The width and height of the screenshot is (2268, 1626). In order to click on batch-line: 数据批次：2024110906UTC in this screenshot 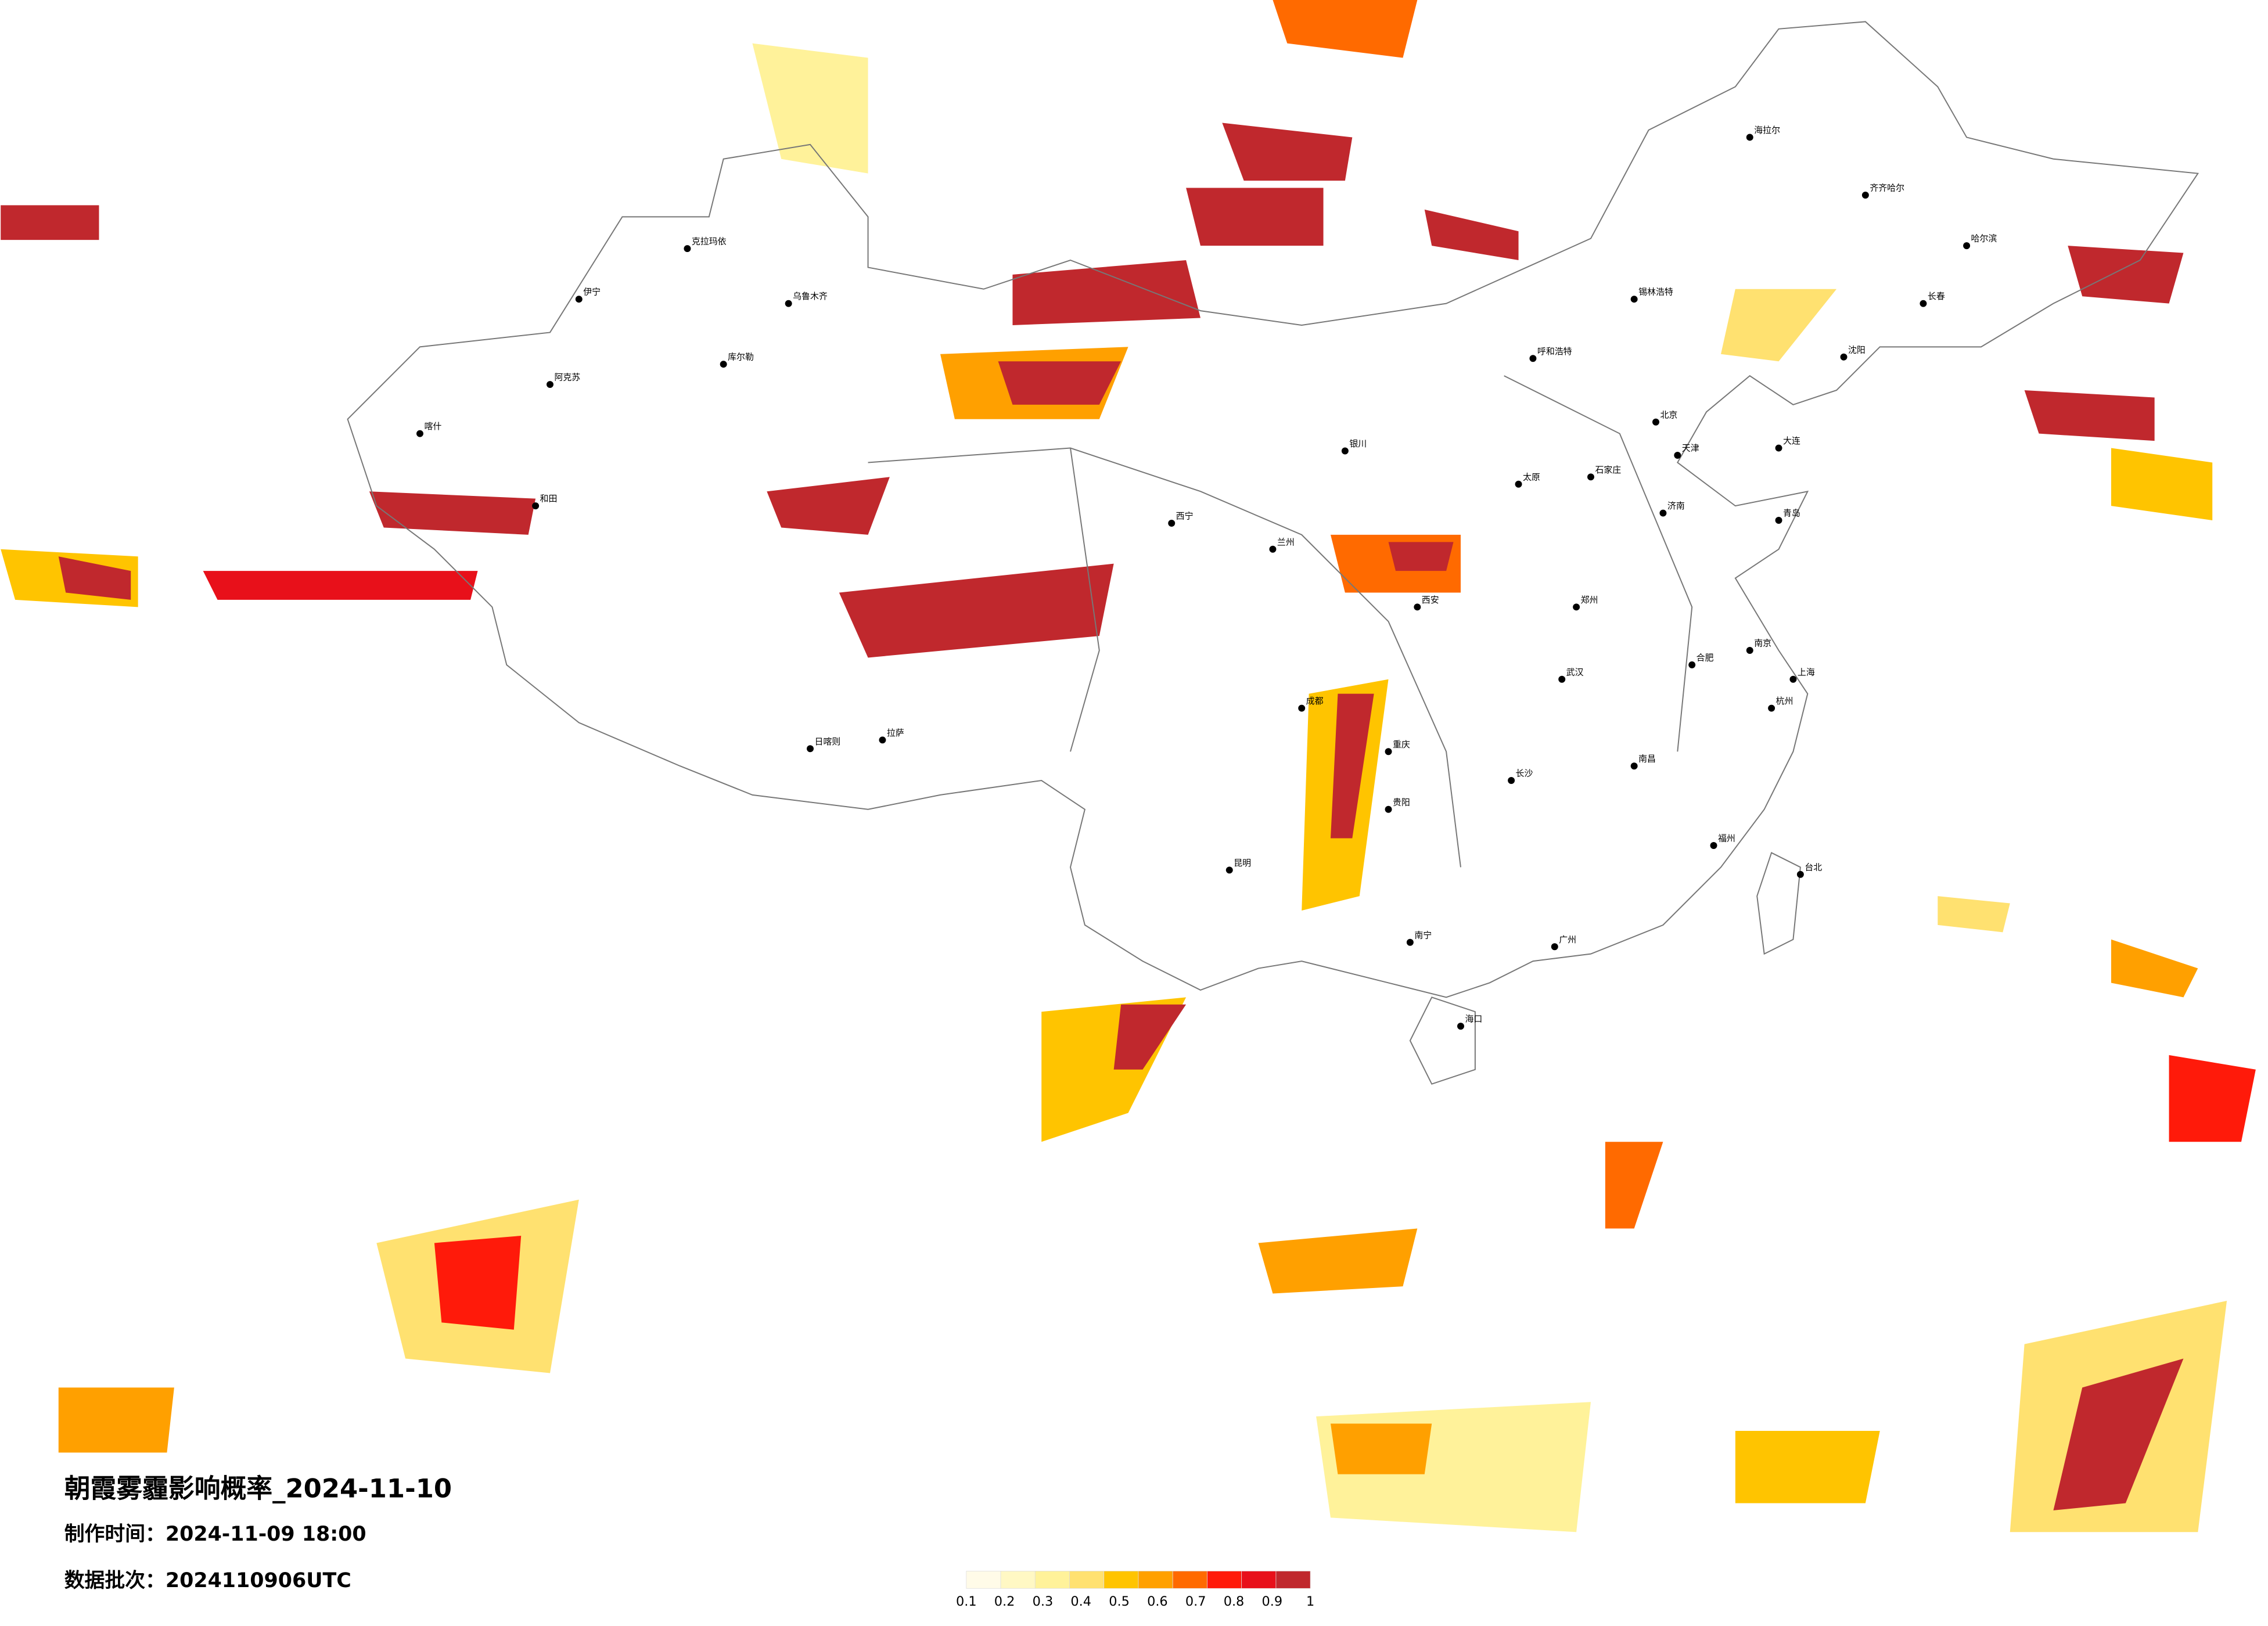, I will do `click(207, 1581)`.